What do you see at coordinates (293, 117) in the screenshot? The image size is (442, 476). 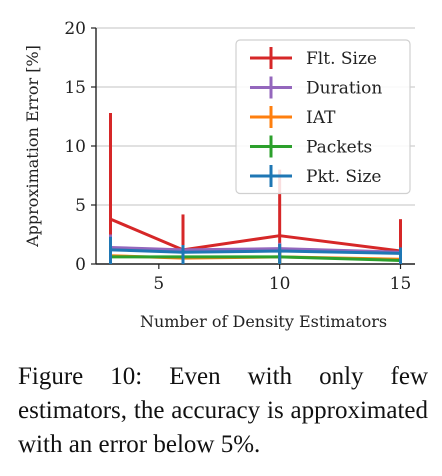 I see `legend-item: IAT` at bounding box center [293, 117].